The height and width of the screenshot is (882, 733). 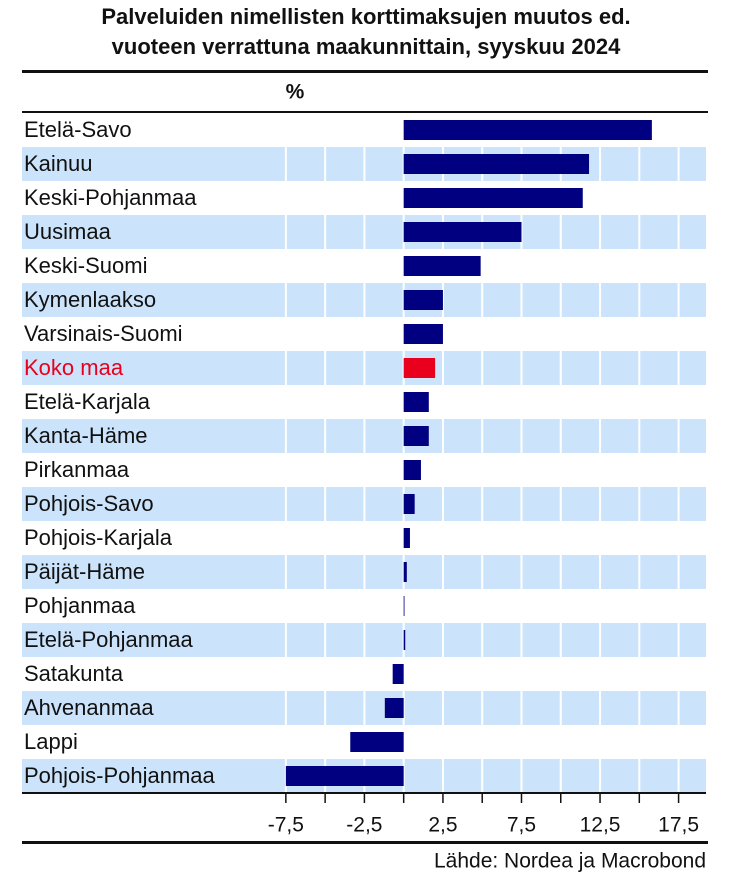 What do you see at coordinates (85, 265) in the screenshot?
I see `category-label: Keski-Suomi` at bounding box center [85, 265].